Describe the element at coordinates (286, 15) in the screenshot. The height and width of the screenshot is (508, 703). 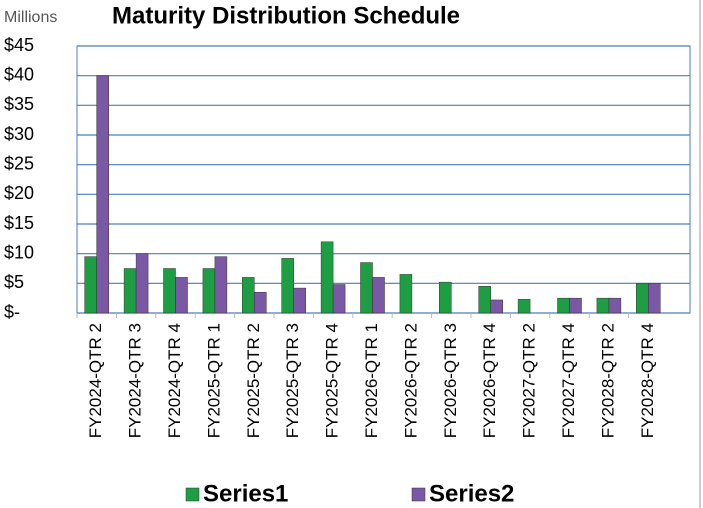
I see `chart-title: Maturity Distribution Schedule` at that location.